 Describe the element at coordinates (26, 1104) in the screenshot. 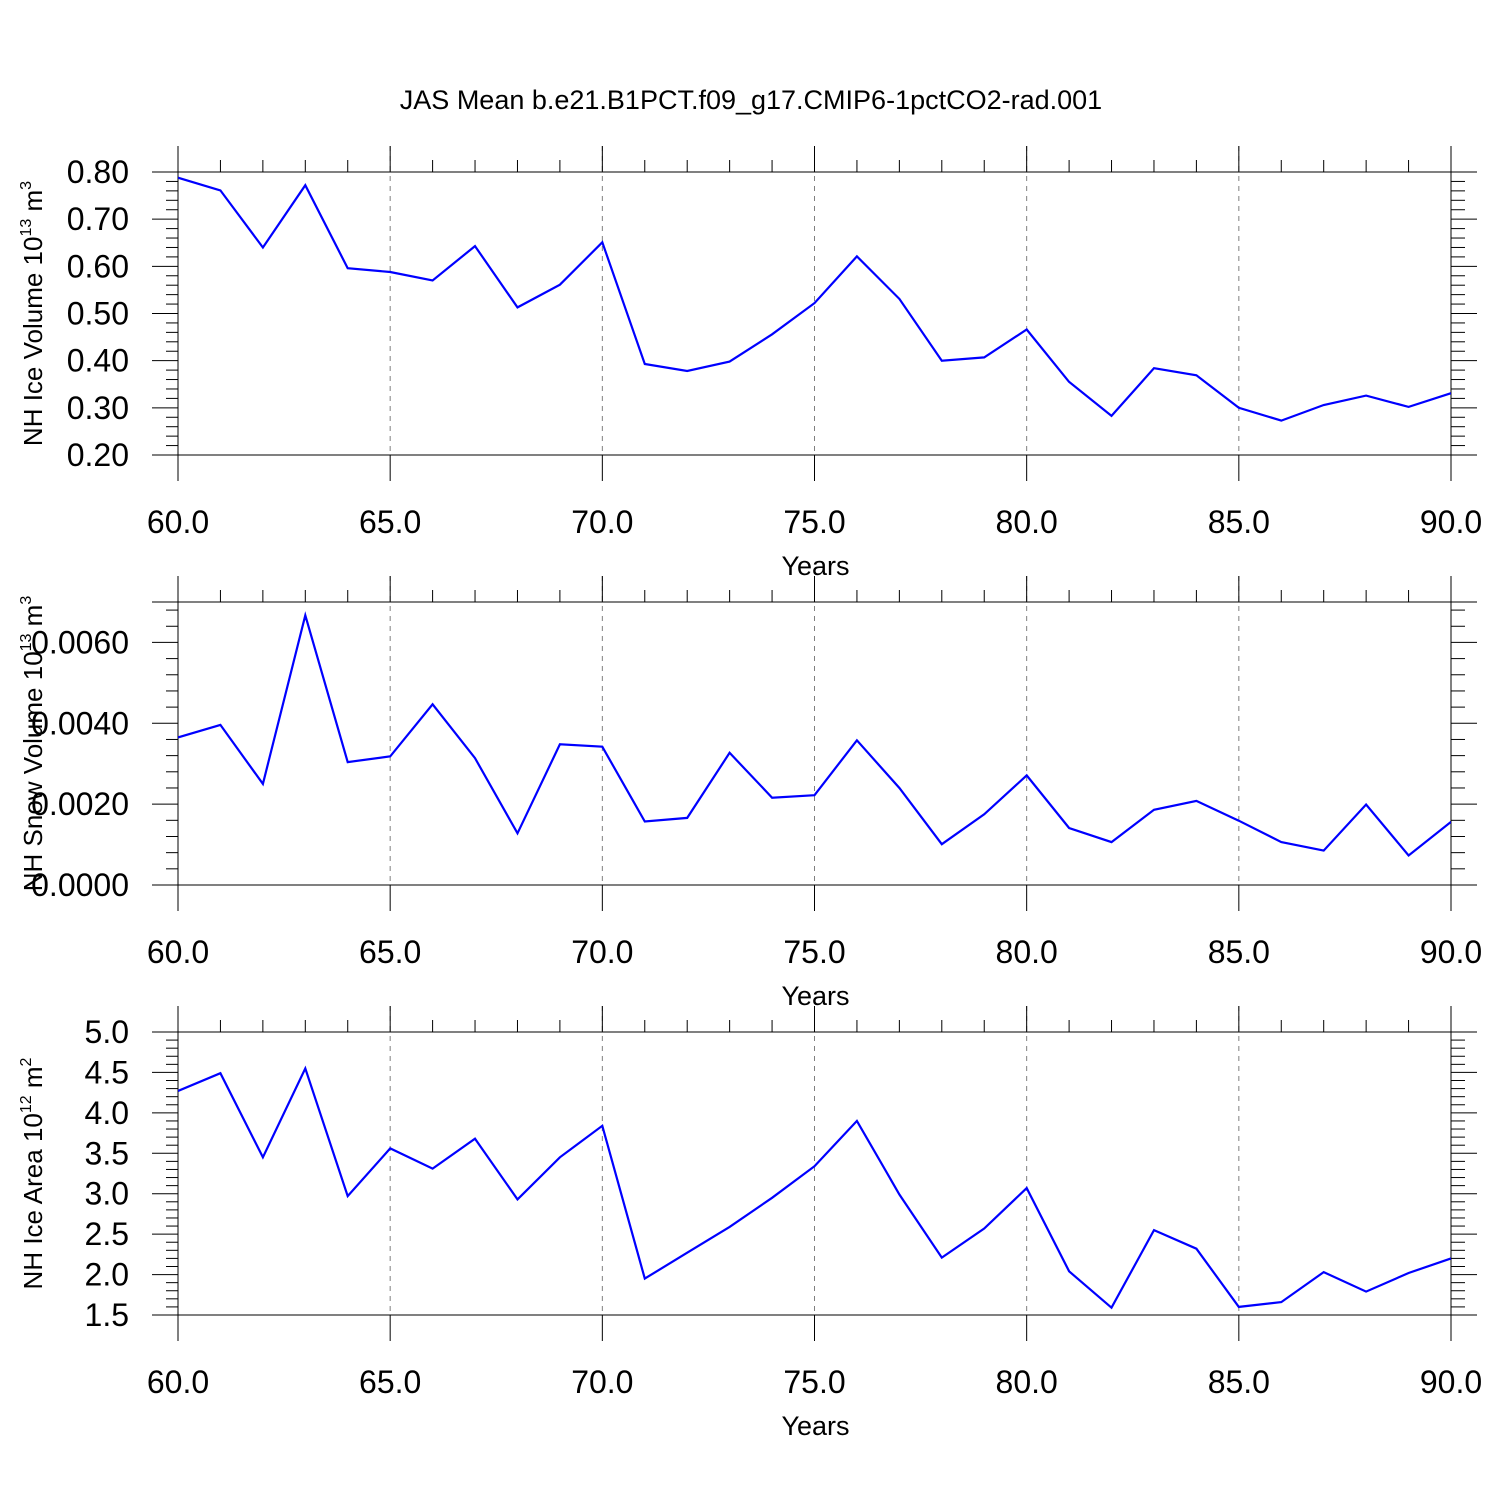

I see `y-axis-title-superscript: 12` at that location.